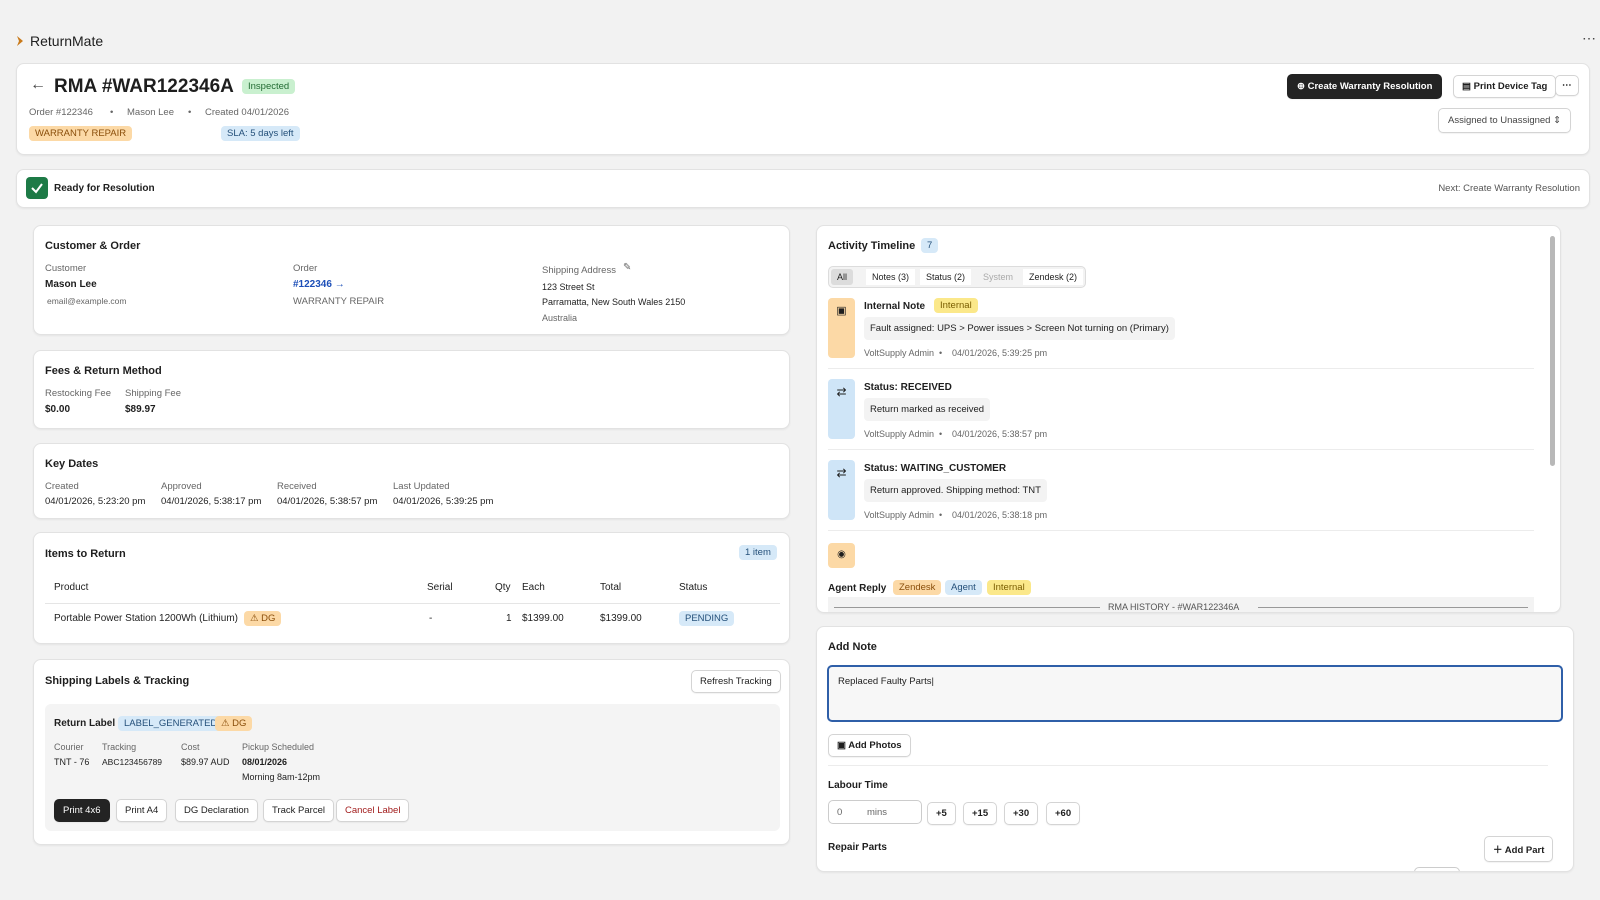 This screenshot has width=1600, height=900. I want to click on field-value: 04/01/2026, 5:23:20 pm, so click(95, 501).